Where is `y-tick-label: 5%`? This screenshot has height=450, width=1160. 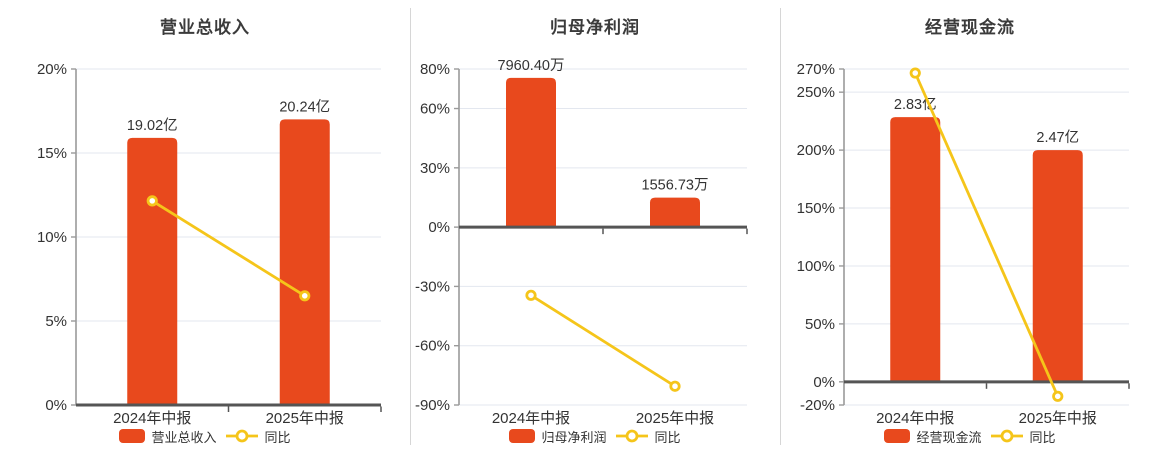
y-tick-label: 5% is located at coordinates (56, 321).